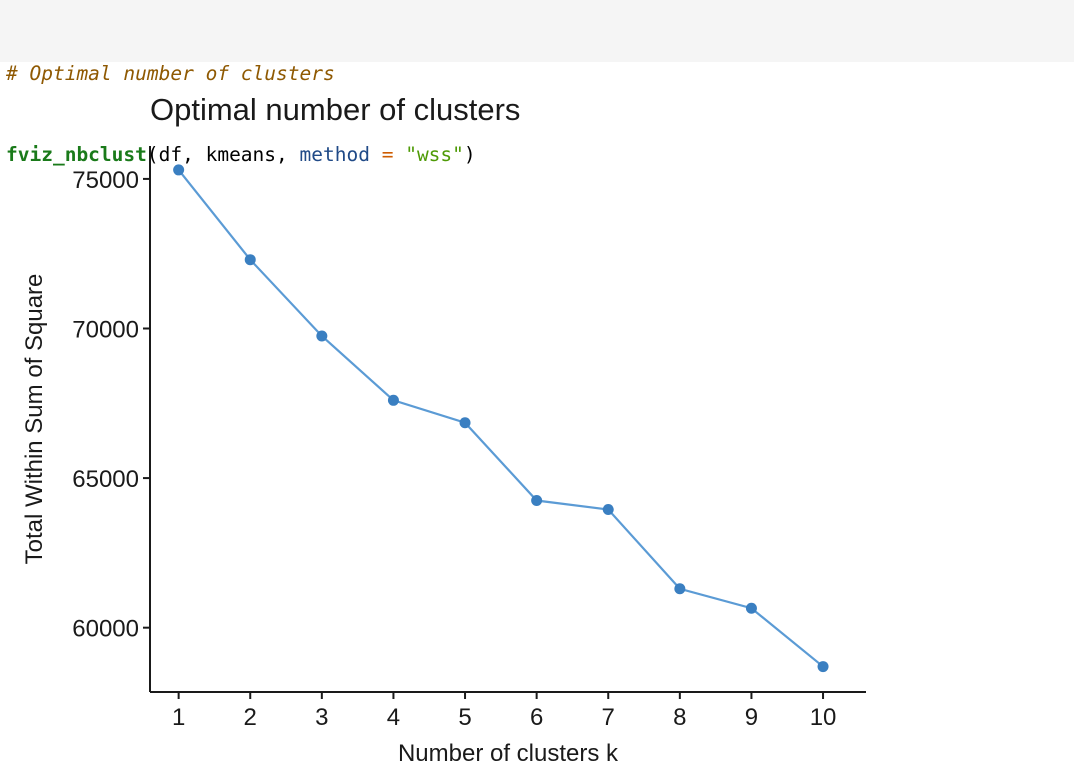  Describe the element at coordinates (393, 717) in the screenshot. I see `x-tick-label: 4` at that location.